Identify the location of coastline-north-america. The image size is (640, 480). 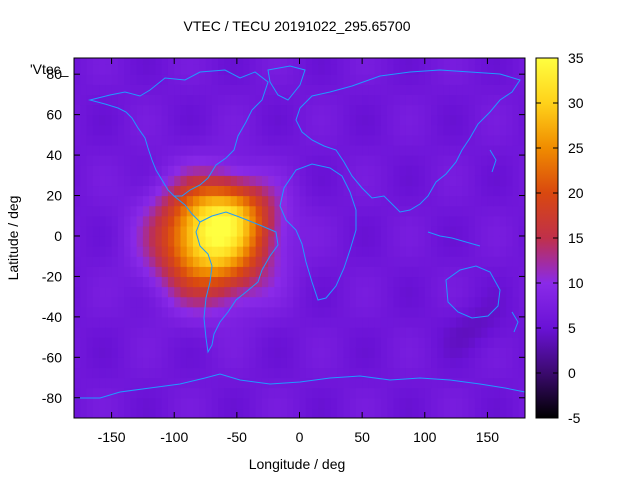
(178, 133).